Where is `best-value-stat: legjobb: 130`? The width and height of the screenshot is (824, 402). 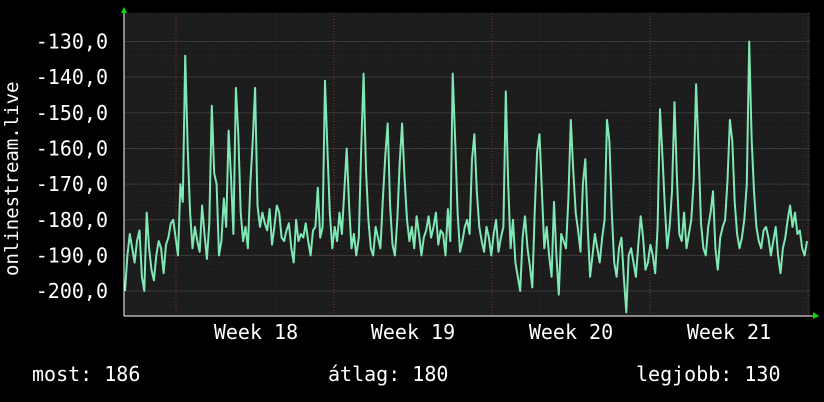 best-value-stat: legjobb: 130 is located at coordinates (708, 374).